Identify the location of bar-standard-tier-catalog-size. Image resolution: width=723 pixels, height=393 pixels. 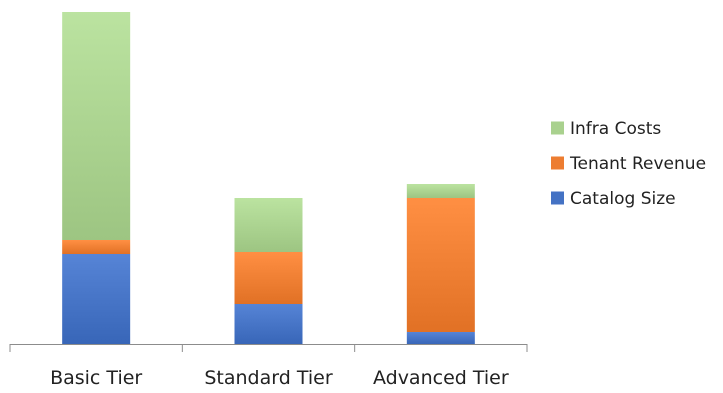
(268, 324).